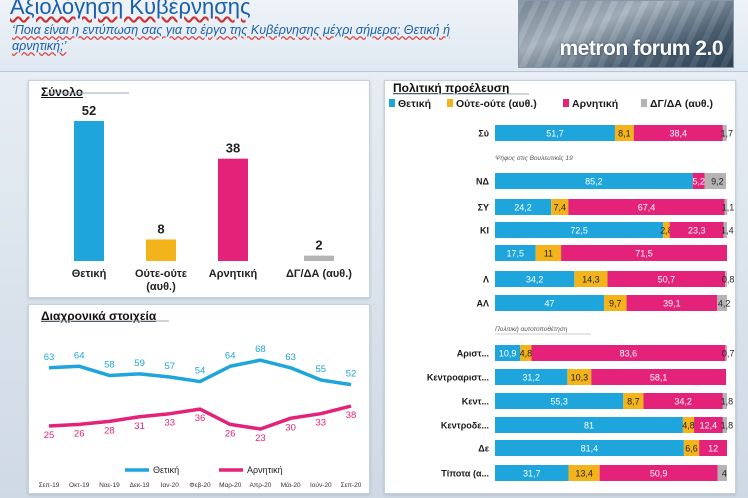 This screenshot has width=748, height=498. I want to click on page-title: Αξιολόγηση Κυβέρνησης, so click(130, 9).